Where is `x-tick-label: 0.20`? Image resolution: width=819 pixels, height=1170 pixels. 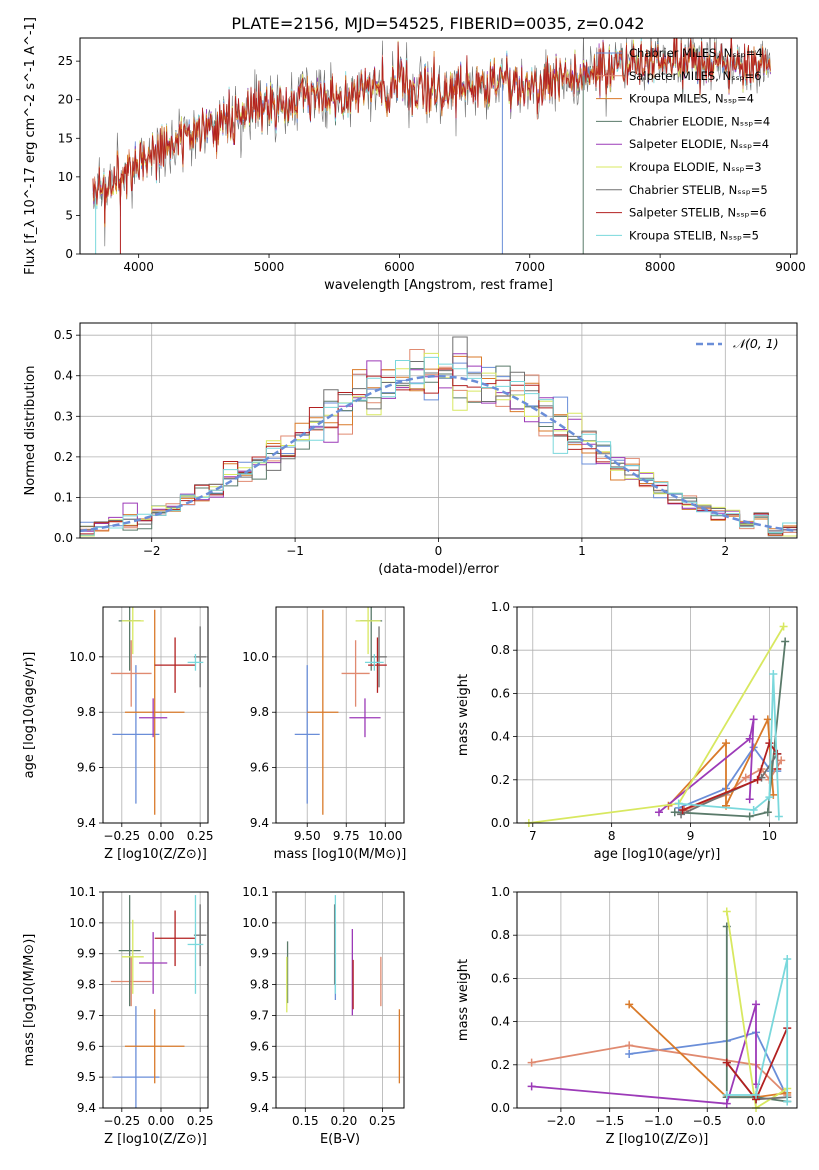
x-tick-label: 0.20 is located at coordinates (343, 1121).